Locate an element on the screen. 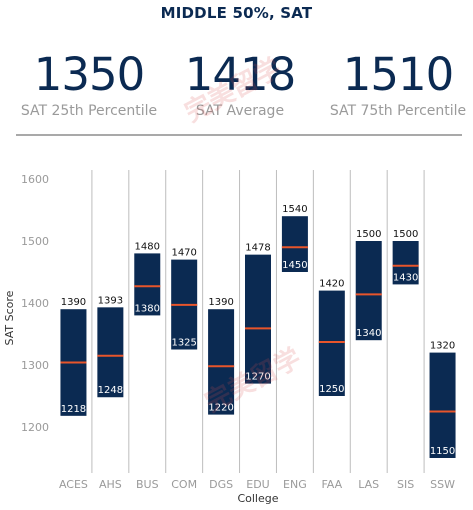 This screenshot has height=510, width=473. x-tick-label: ACES is located at coordinates (73, 484).